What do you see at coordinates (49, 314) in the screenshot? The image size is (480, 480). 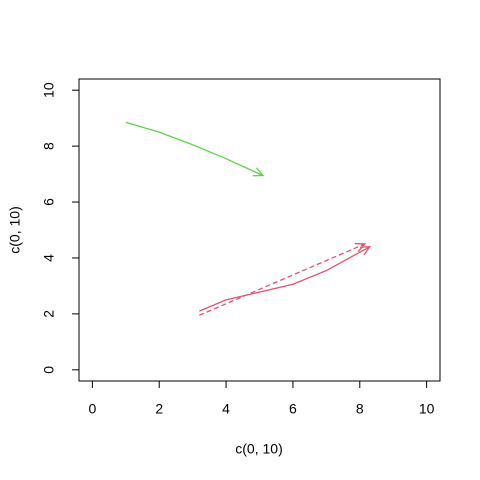 I see `y-tick-label: 2` at bounding box center [49, 314].